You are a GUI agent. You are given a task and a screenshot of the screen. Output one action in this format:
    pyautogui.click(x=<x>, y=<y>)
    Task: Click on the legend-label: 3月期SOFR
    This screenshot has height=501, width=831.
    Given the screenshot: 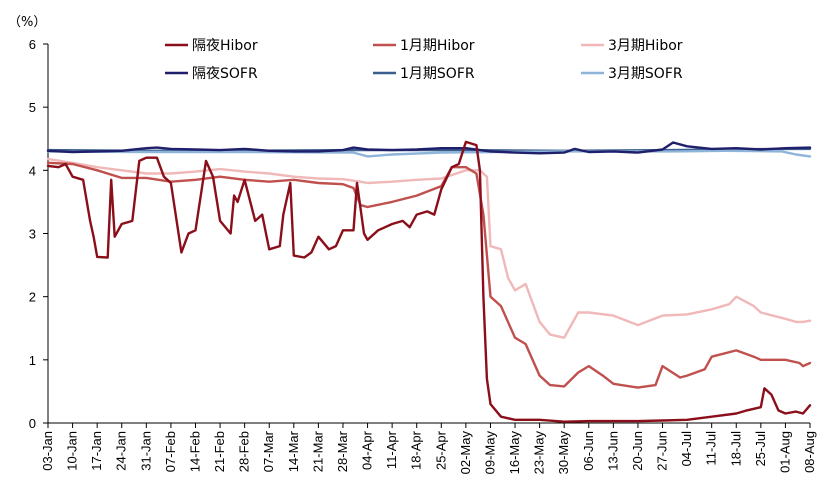 What is the action you would take?
    pyautogui.click(x=645, y=74)
    